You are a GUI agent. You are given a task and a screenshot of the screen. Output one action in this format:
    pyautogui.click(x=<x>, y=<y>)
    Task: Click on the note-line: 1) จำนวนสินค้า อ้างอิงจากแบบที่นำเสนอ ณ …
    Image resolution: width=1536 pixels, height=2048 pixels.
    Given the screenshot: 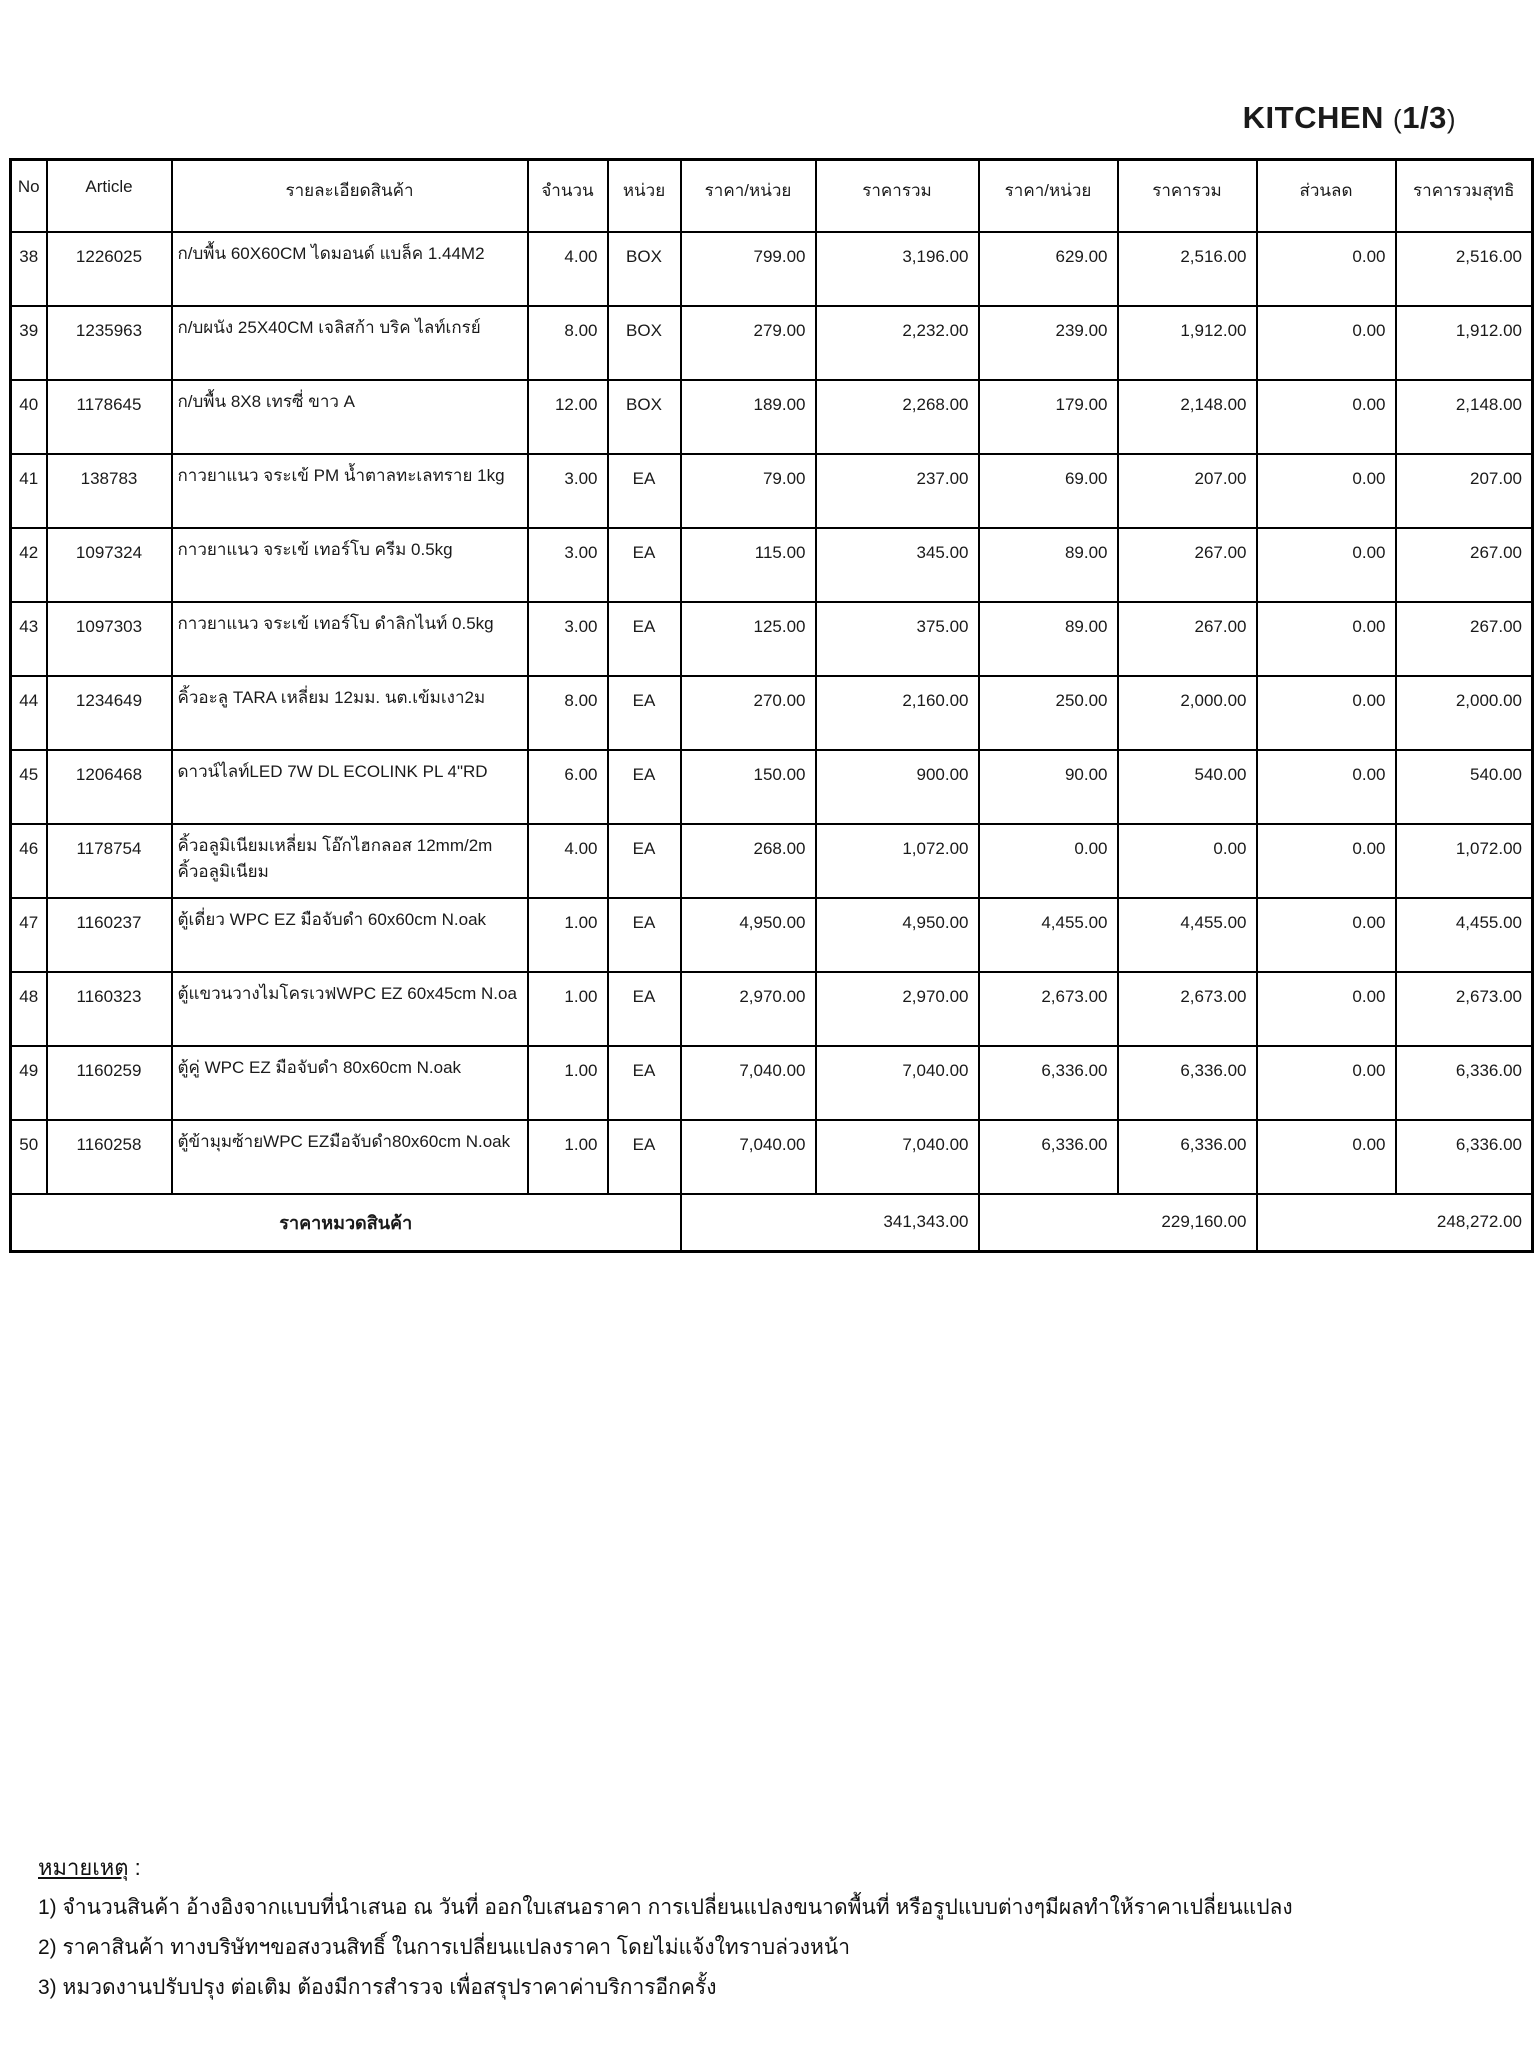 What is the action you would take?
    pyautogui.click(x=665, y=1907)
    